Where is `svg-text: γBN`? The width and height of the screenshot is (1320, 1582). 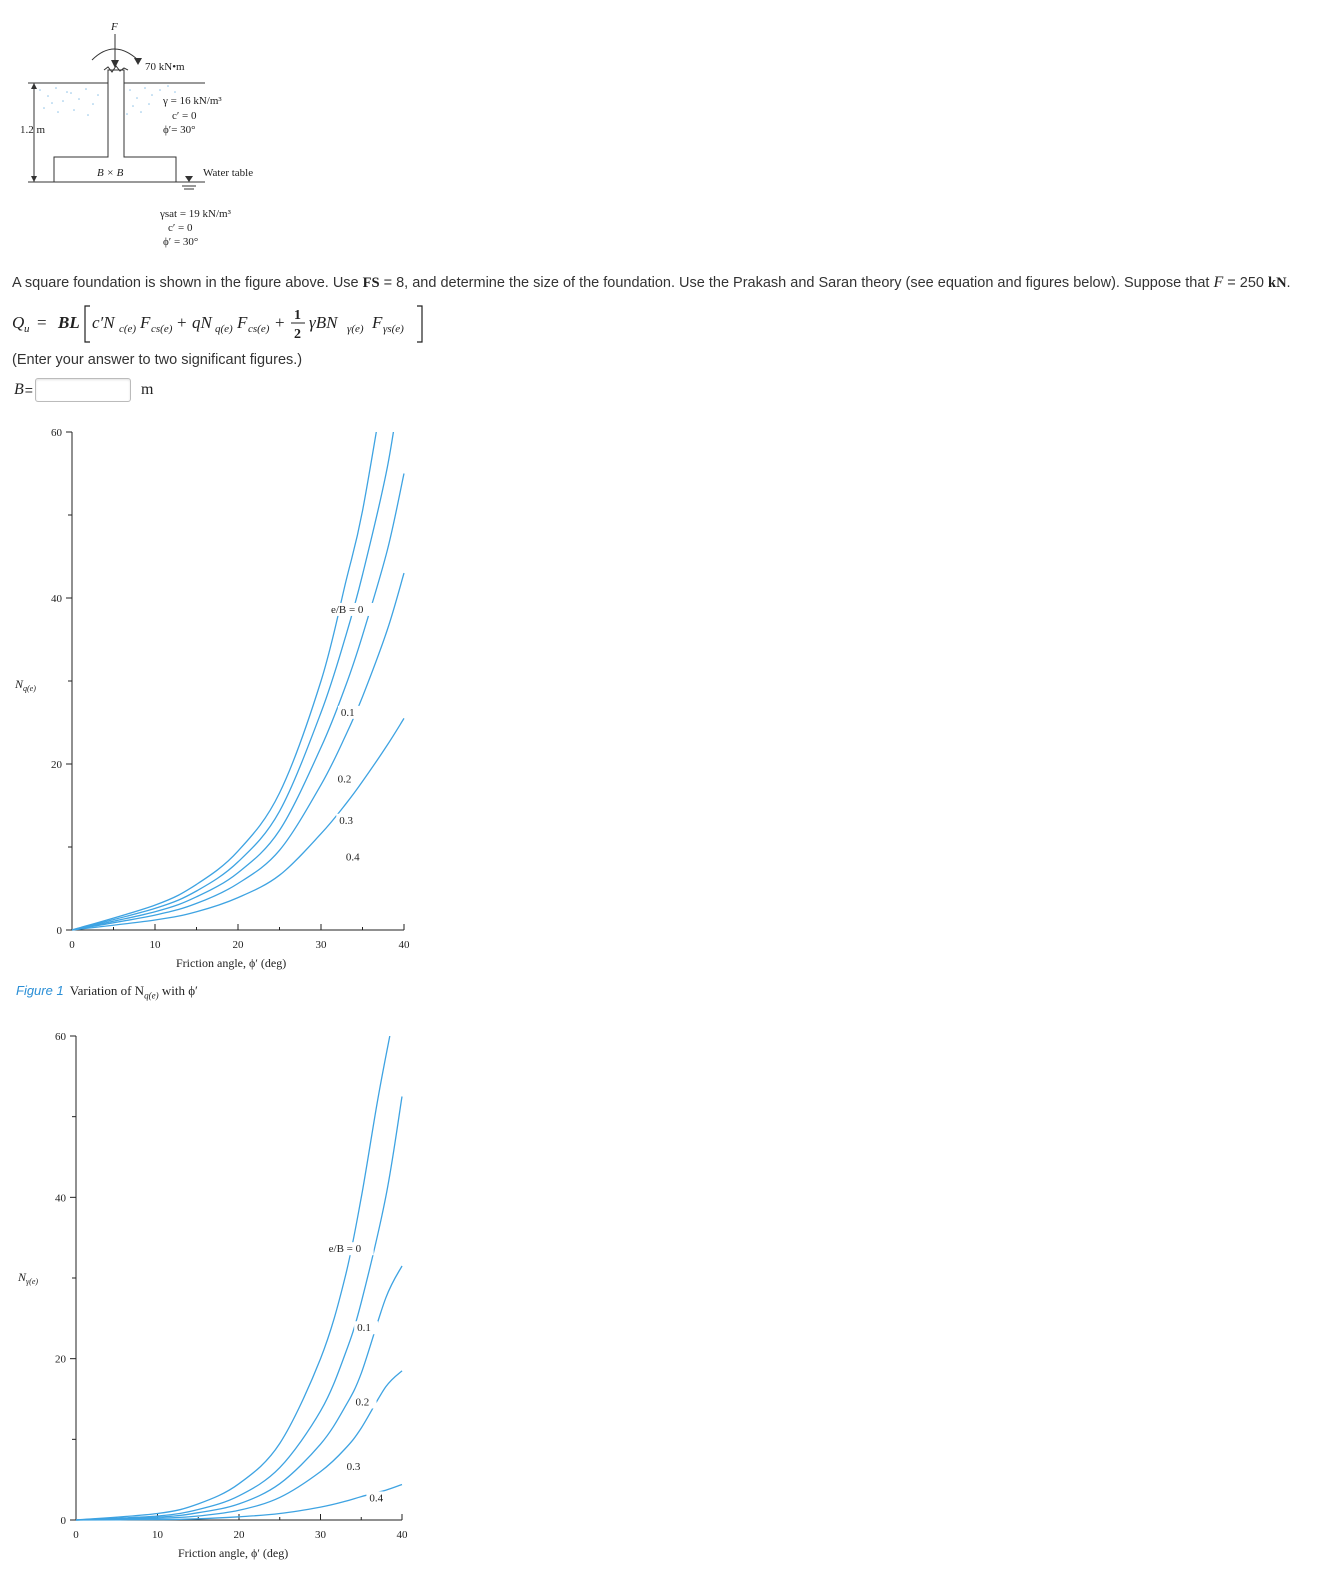
svg-text: γBN is located at coordinates (324, 322).